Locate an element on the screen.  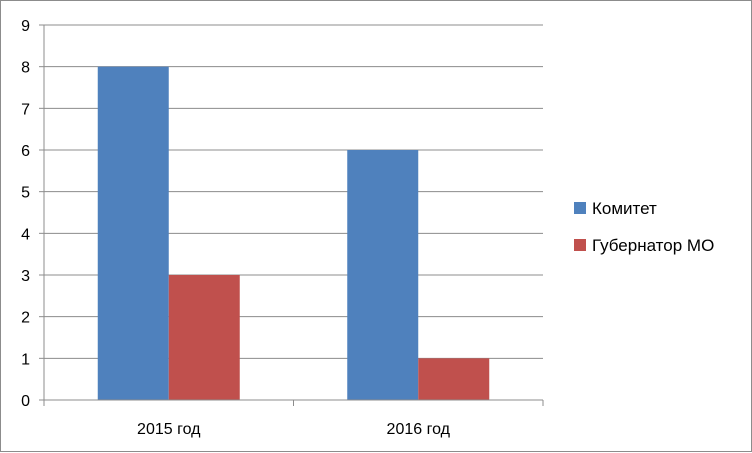
y-tick-label: 2 is located at coordinates (25, 318).